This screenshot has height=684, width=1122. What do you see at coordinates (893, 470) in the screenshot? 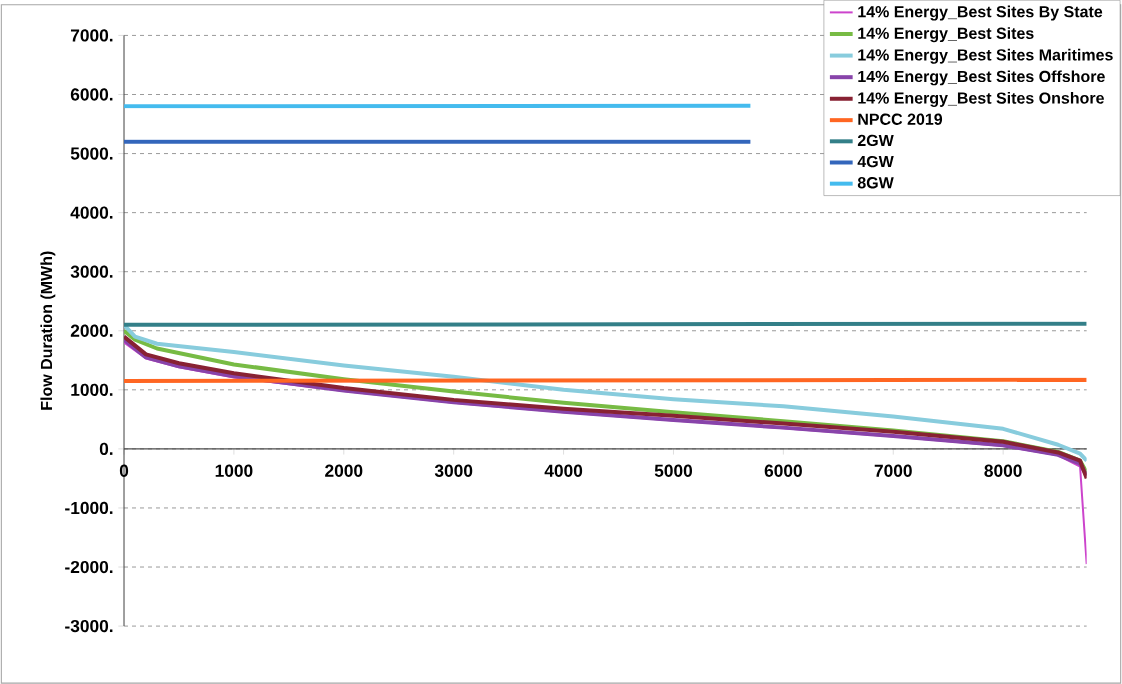
I see `x-tick-label: 7000` at bounding box center [893, 470].